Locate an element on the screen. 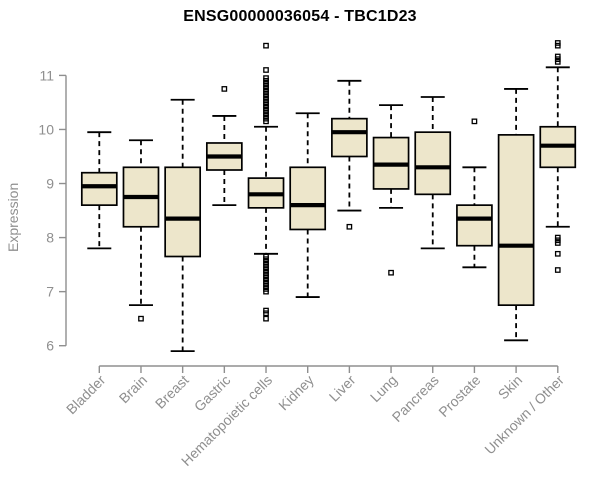 The width and height of the screenshot is (600, 500). x-tick-label: Prostate is located at coordinates (459, 396).